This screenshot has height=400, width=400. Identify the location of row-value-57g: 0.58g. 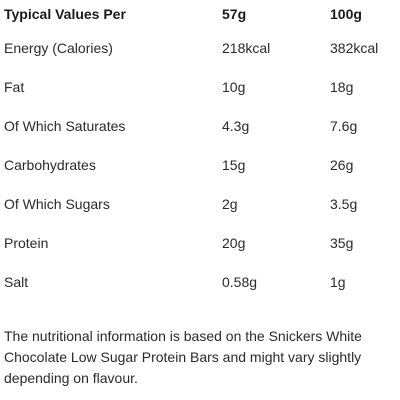
(240, 281).